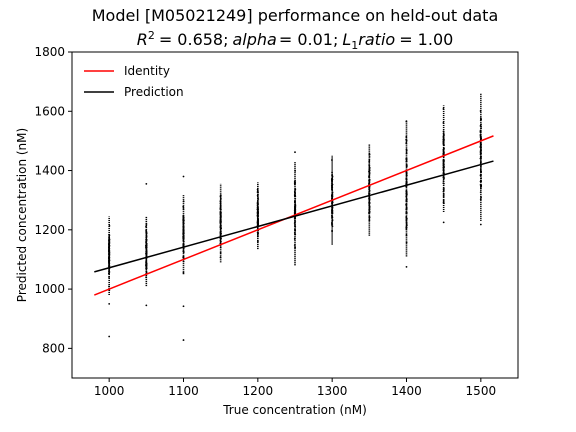 The image size is (576, 432). What do you see at coordinates (53, 348) in the screenshot?
I see `y-tick-label: 800` at bounding box center [53, 348].